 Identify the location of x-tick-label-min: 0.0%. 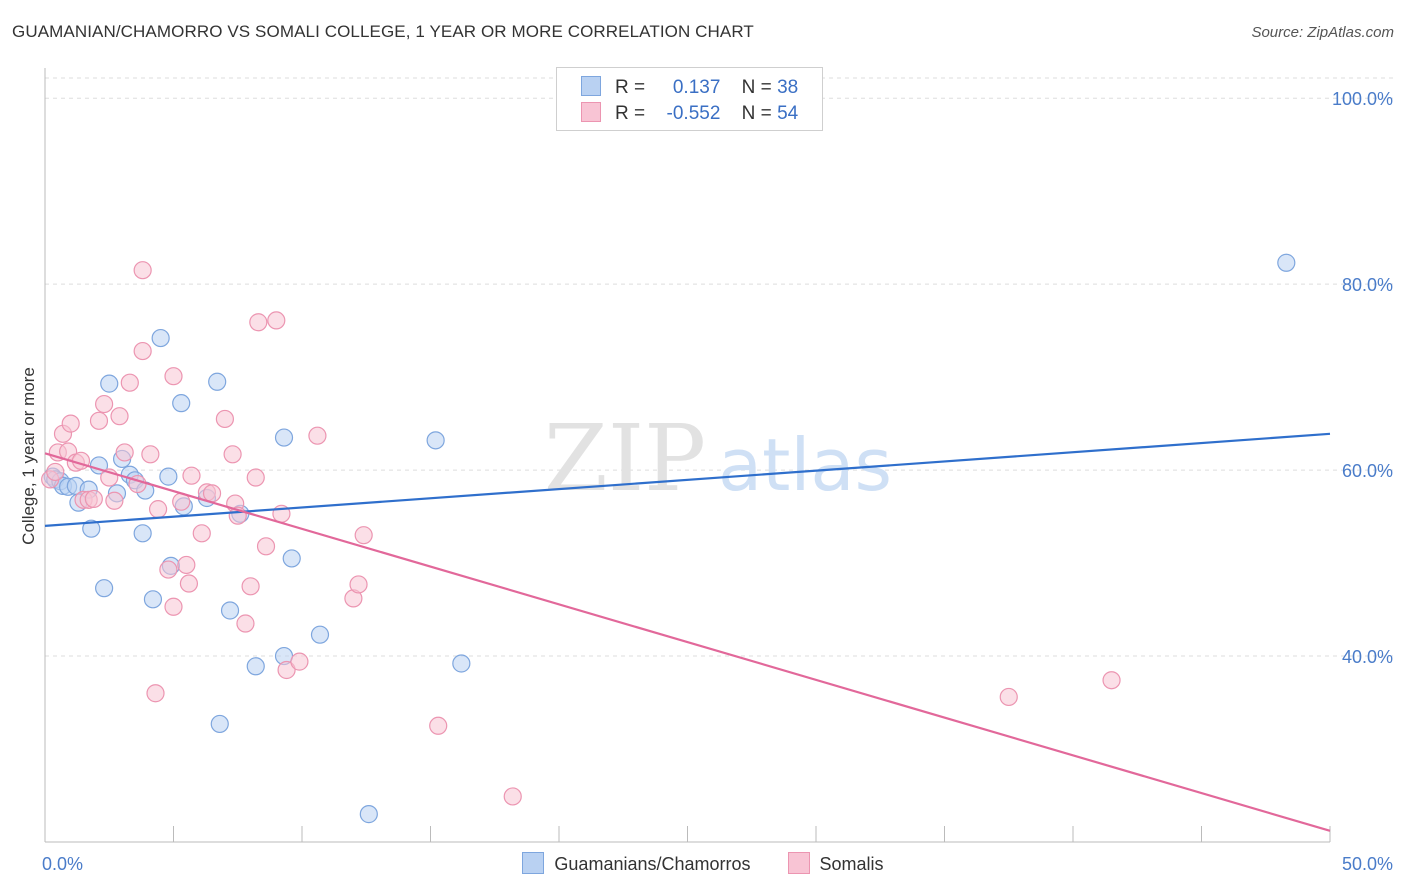
(62, 864).